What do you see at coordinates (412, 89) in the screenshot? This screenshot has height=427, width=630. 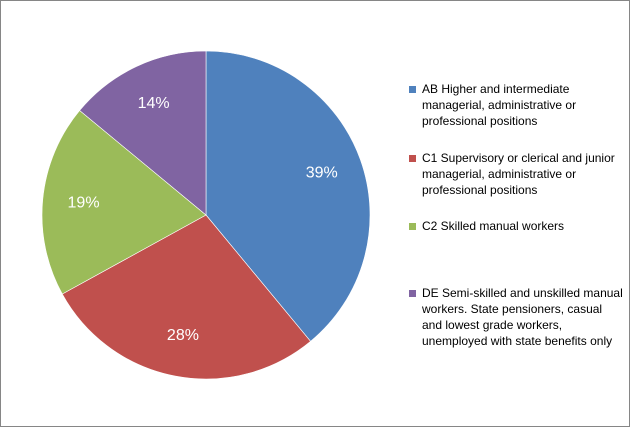 I see `legend-swatch-ab` at bounding box center [412, 89].